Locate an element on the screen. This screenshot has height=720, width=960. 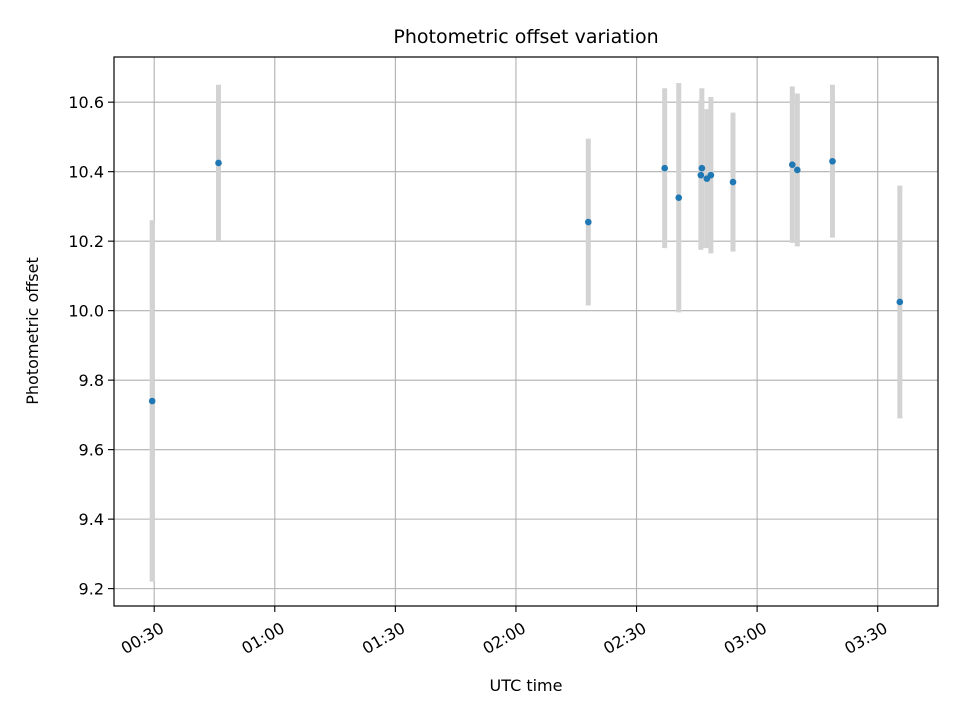
y-tick-label: 9.2 is located at coordinates (91, 589).